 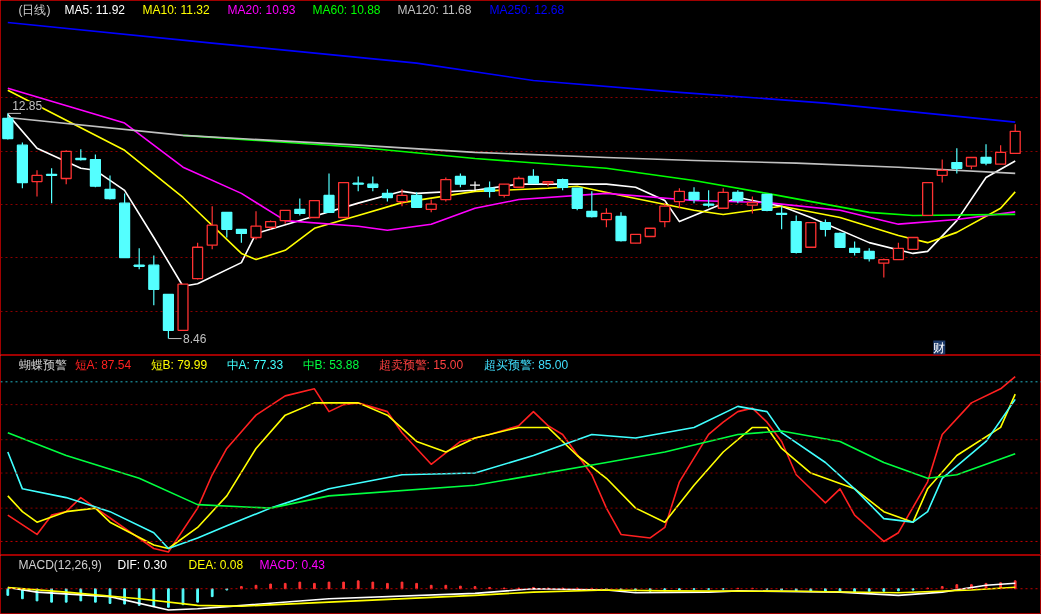 What do you see at coordinates (292, 564) in the screenshot?
I see `series-label: MACD: 0.43` at bounding box center [292, 564].